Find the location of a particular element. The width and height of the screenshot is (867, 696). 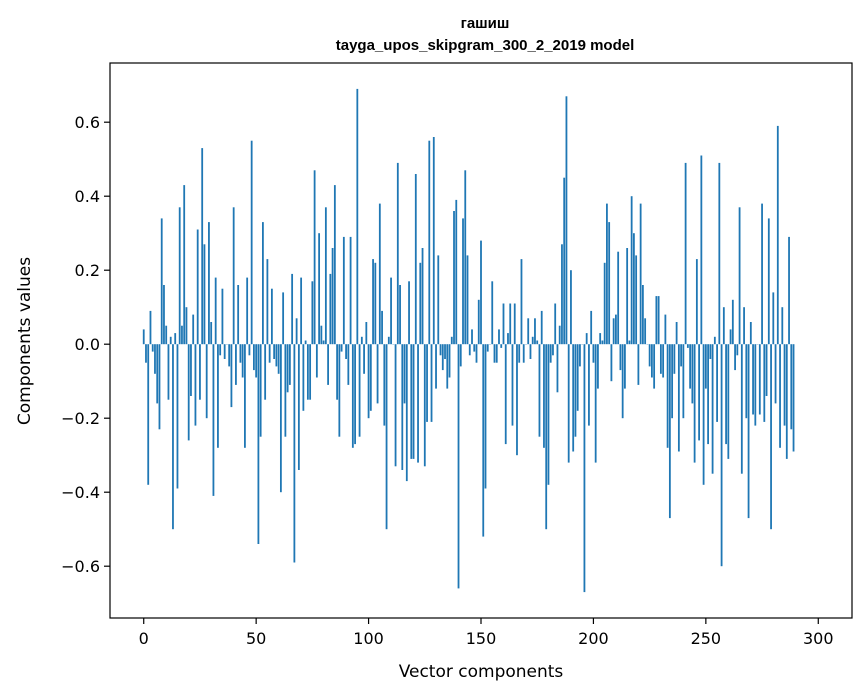

y-tick-label: 0.4 is located at coordinates (87, 196).